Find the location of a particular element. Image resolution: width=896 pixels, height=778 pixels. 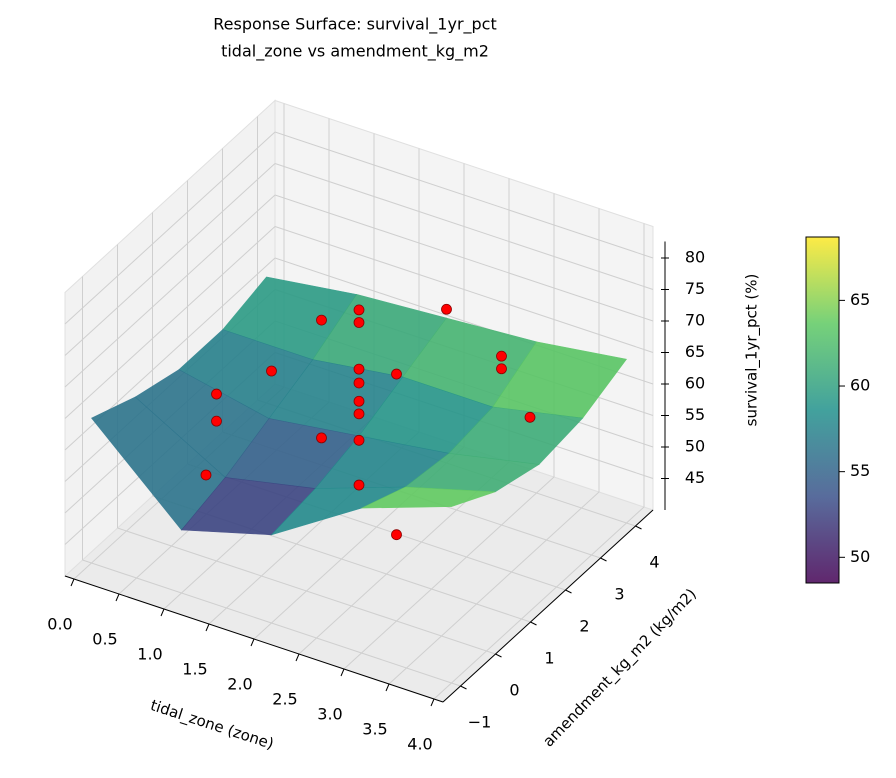

z-tick-label: 70 is located at coordinates (695, 320).